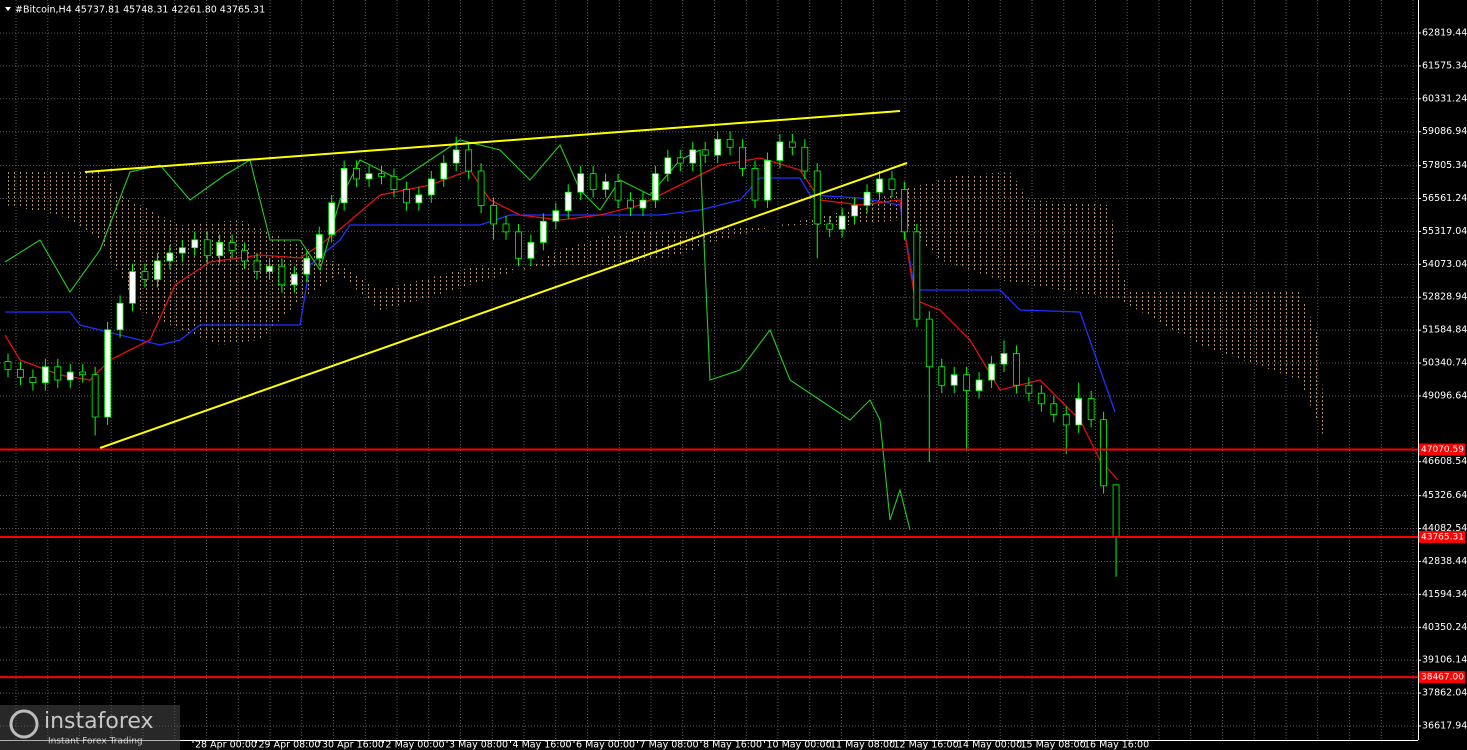 This screenshot has height=750, width=1467. What do you see at coordinates (926, 745) in the screenshot?
I see `x-tick-label: 12 May 16:00` at bounding box center [926, 745].